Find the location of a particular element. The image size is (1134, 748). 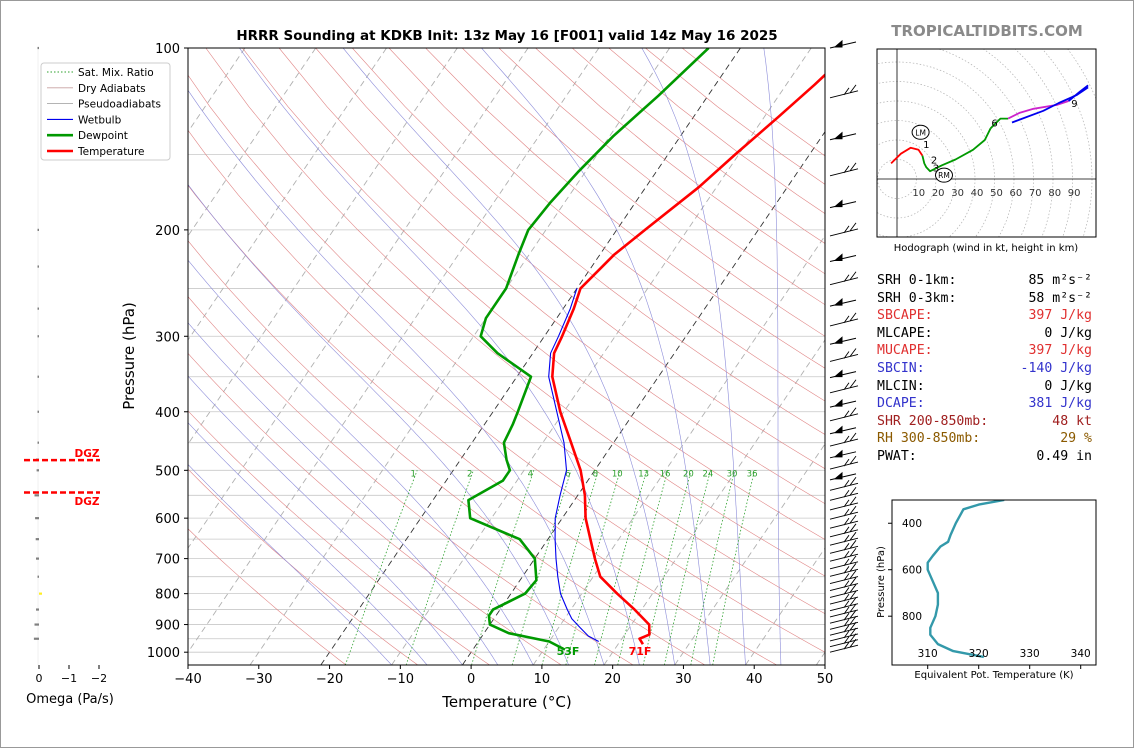

mixing-ratio-label: 4 is located at coordinates (530, 475).